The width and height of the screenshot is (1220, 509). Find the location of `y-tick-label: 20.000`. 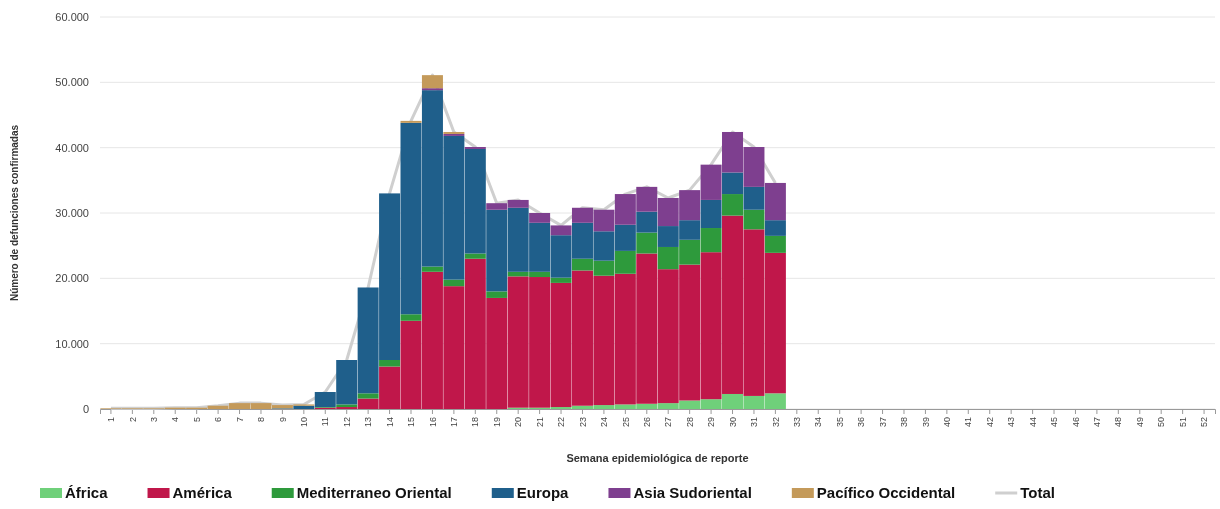

y-tick-label: 20.000 is located at coordinates (72, 278).